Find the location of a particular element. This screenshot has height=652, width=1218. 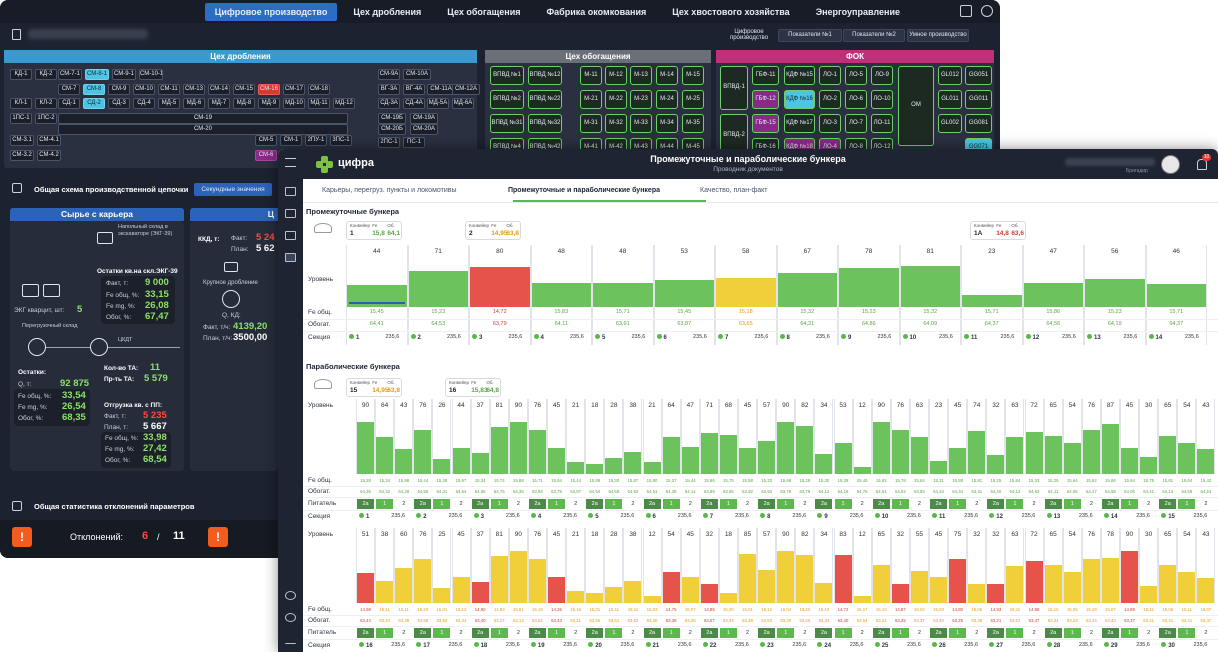

crush-cell: СМ-8 is located at coordinates (94, 89).